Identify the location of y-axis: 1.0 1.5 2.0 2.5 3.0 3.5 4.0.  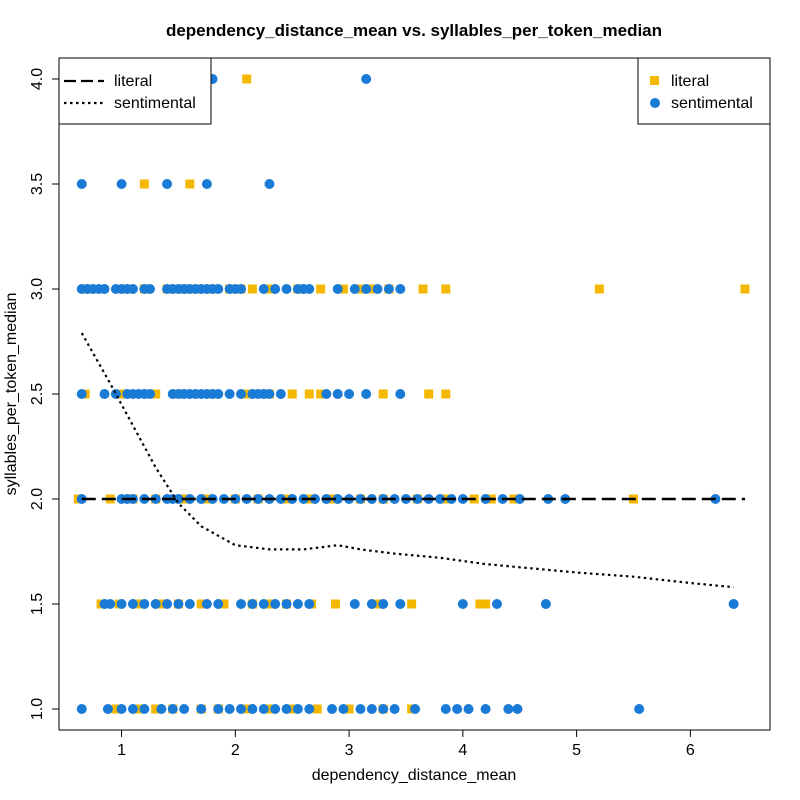
(44, 394).